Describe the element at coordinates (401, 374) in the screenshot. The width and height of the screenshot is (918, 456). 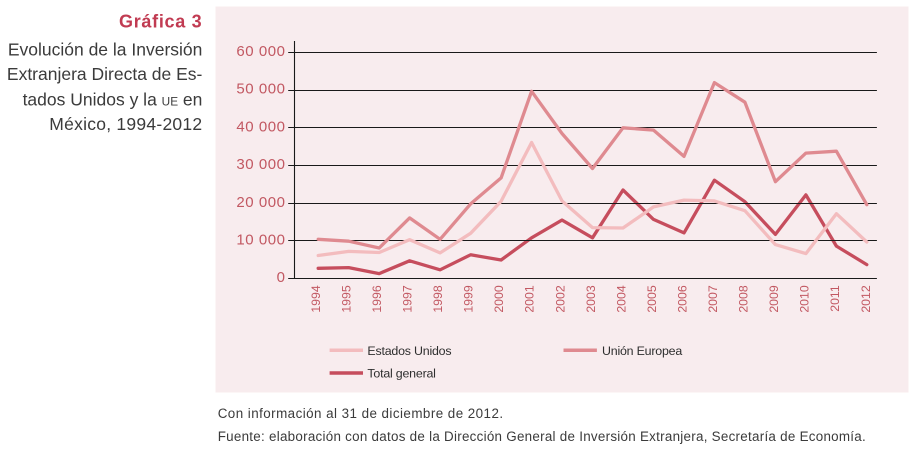
I see `svg-text: Total general` at that location.